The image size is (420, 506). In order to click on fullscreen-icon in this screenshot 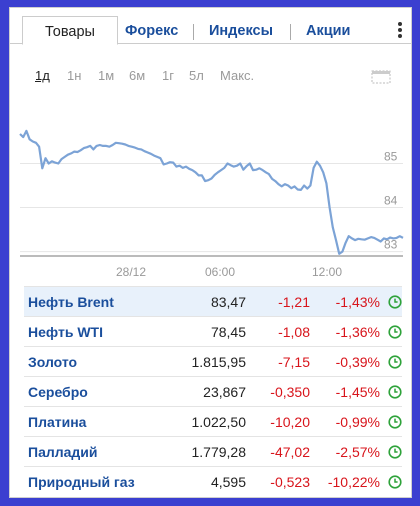, I will do `click(381, 76)`.